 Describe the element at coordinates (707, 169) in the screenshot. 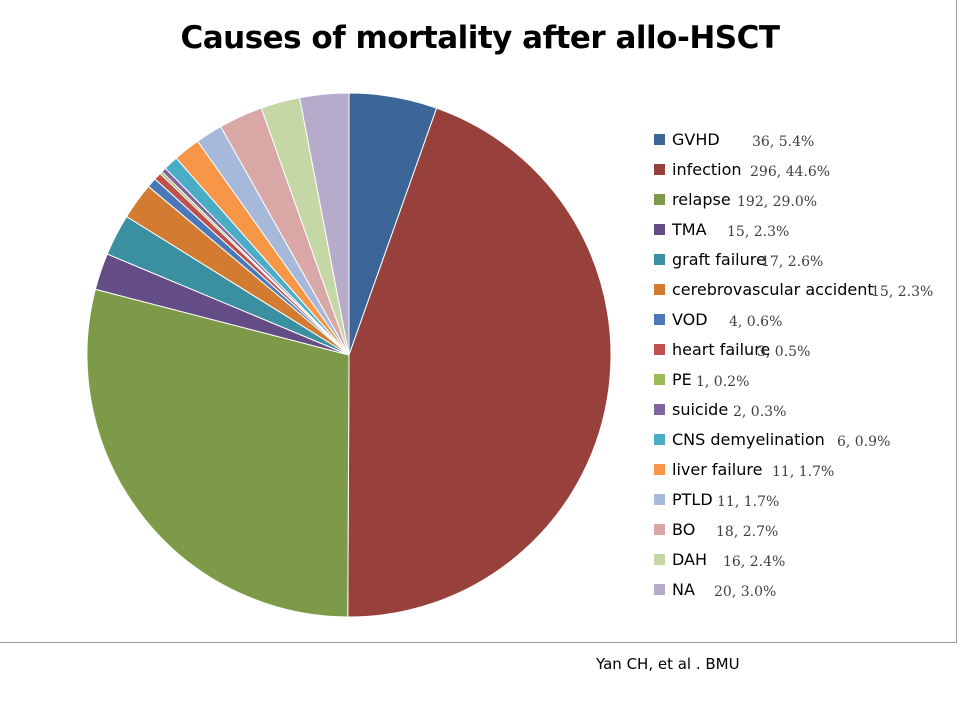

I see `legend-label: infection` at that location.